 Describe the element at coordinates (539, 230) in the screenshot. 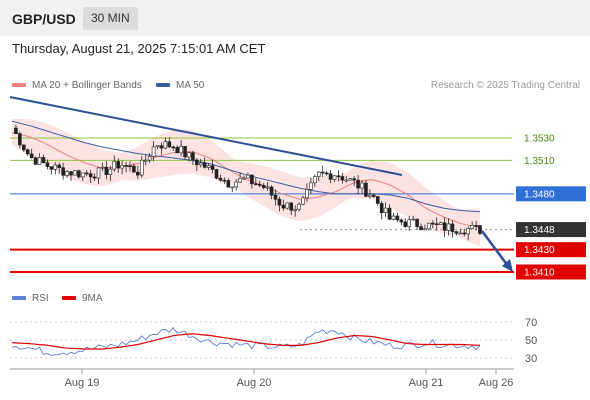

I see `price-label-1.3448: 1.3448` at that location.